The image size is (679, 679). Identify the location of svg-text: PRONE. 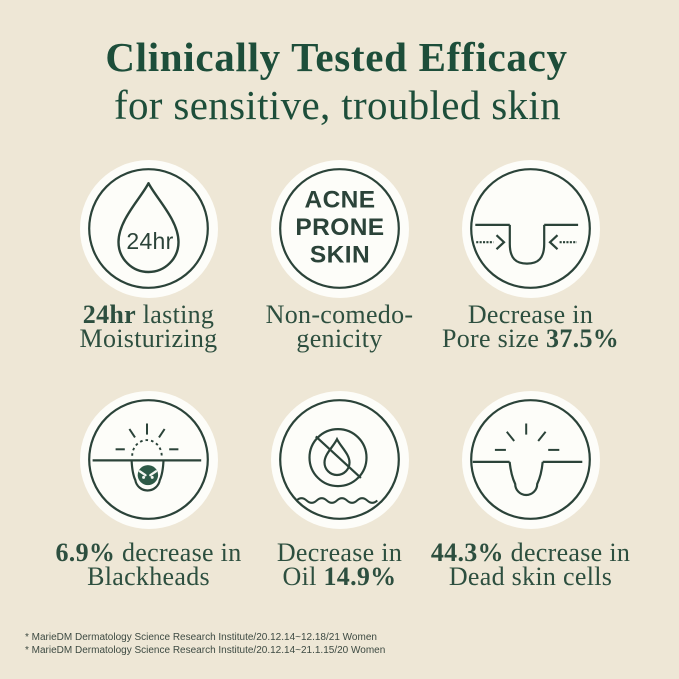
(339, 227).